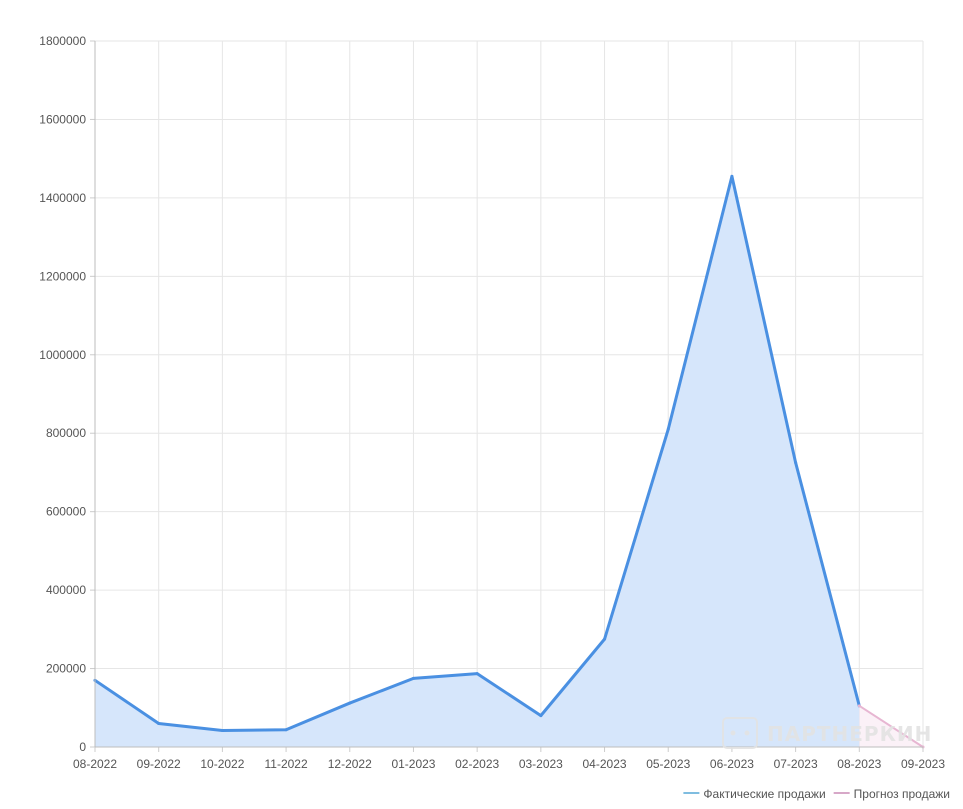  Describe the element at coordinates (796, 764) in the screenshot. I see `x-tick-label: 07-2023` at that location.